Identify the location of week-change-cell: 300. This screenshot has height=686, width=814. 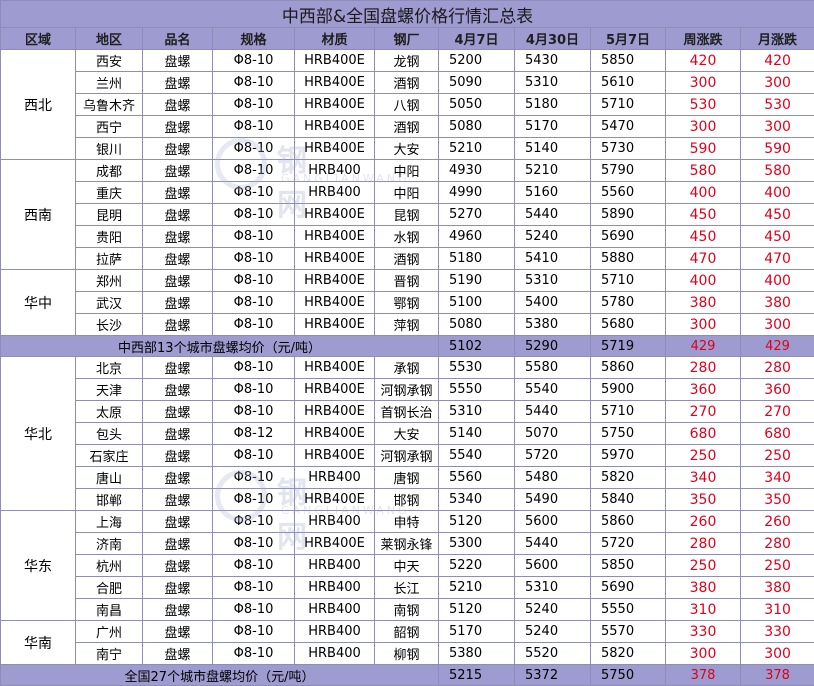
(703, 325).